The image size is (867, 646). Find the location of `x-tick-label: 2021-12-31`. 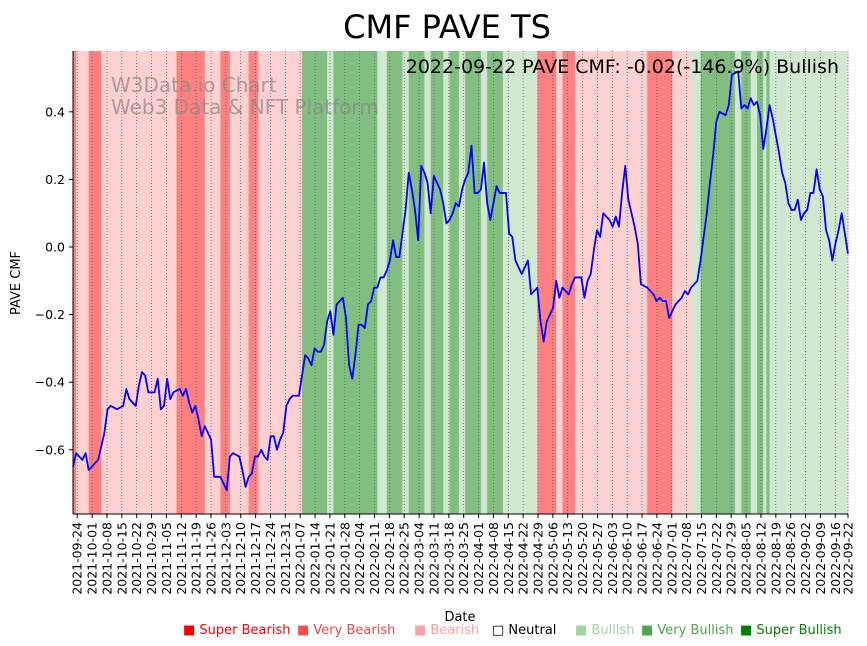

x-tick-label: 2021-12-31 is located at coordinates (285, 558).